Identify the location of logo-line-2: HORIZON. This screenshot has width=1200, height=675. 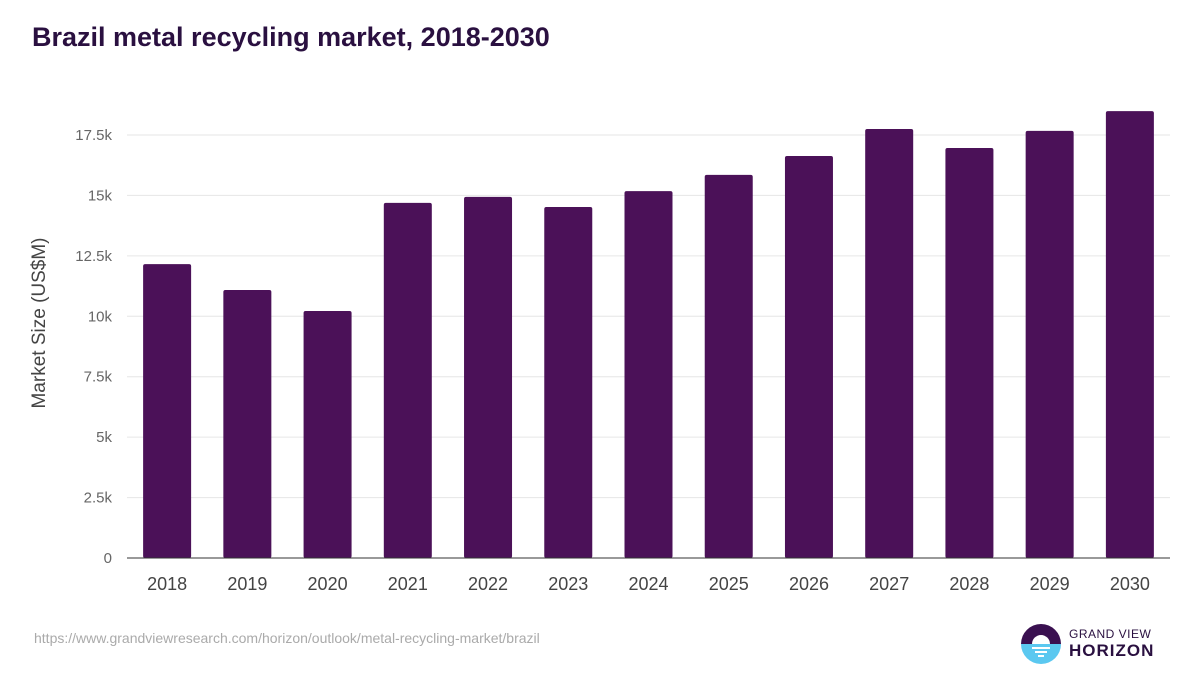
(1112, 650).